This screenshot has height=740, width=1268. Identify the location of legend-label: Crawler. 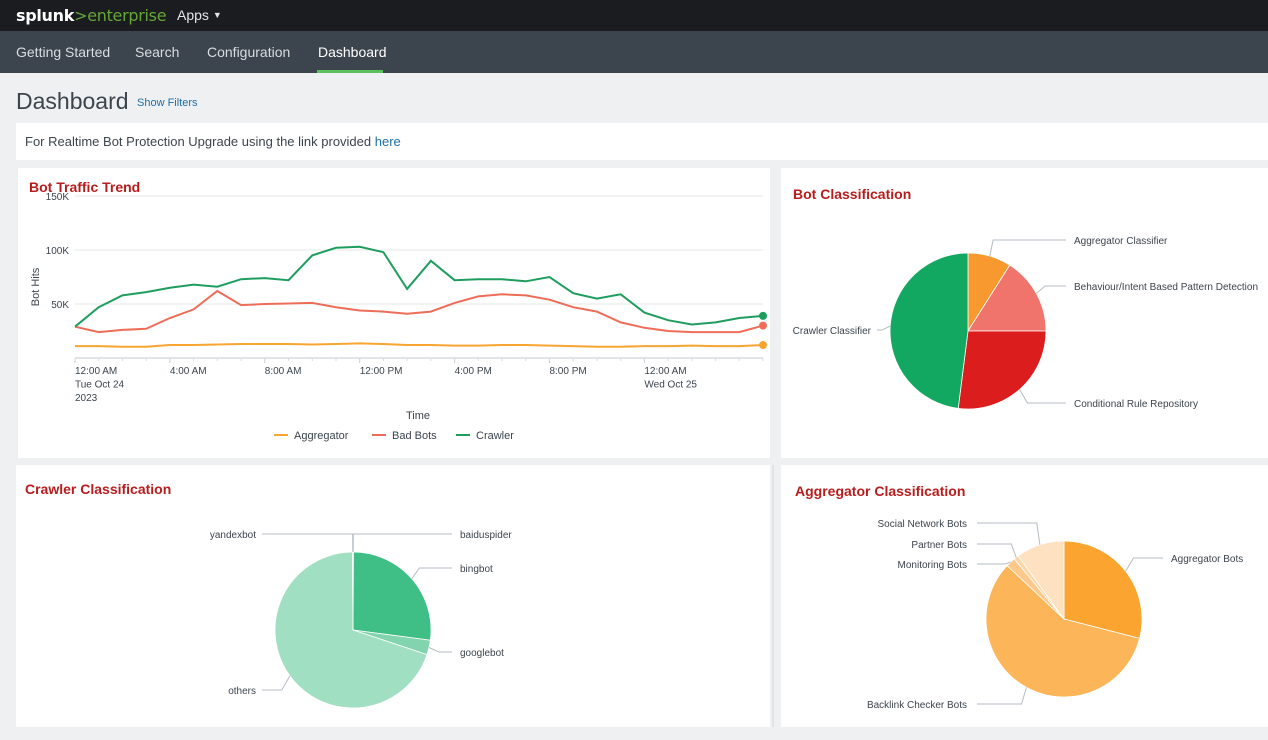
(495, 436).